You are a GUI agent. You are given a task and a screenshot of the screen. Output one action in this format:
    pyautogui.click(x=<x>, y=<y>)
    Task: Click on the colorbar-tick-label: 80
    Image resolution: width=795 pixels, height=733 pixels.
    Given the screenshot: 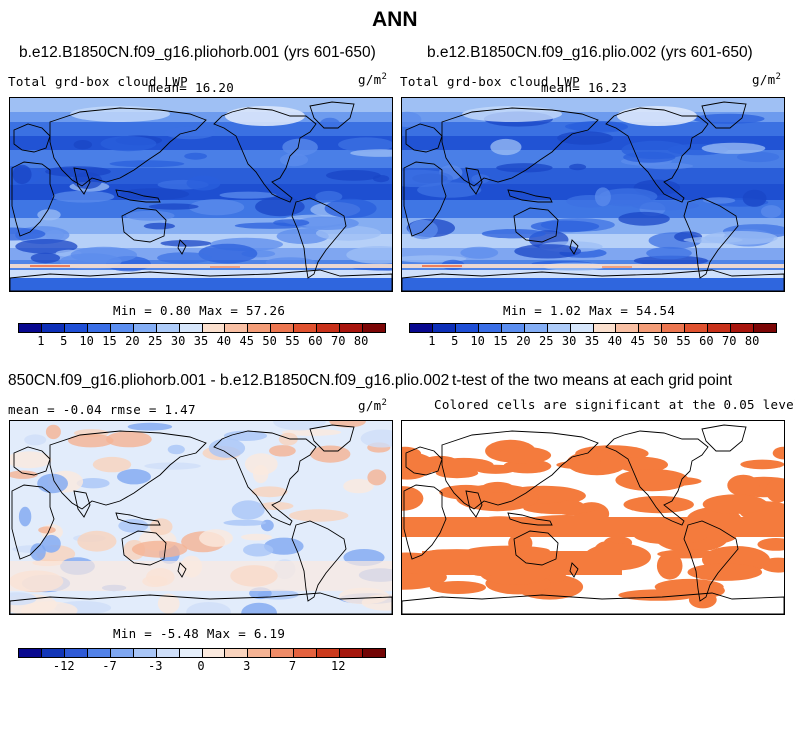 What is the action you would take?
    pyautogui.click(x=361, y=341)
    